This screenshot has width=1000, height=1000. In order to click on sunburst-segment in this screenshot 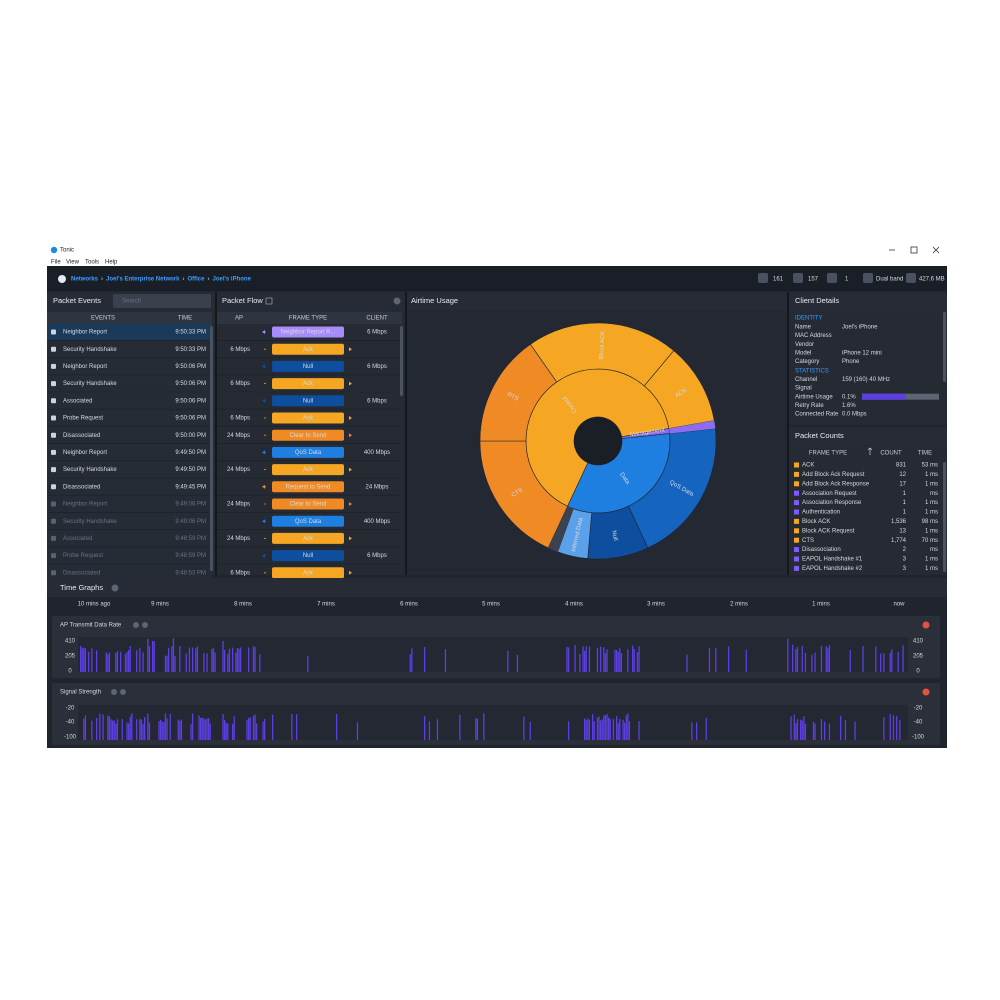, I will do `click(692, 427)`.